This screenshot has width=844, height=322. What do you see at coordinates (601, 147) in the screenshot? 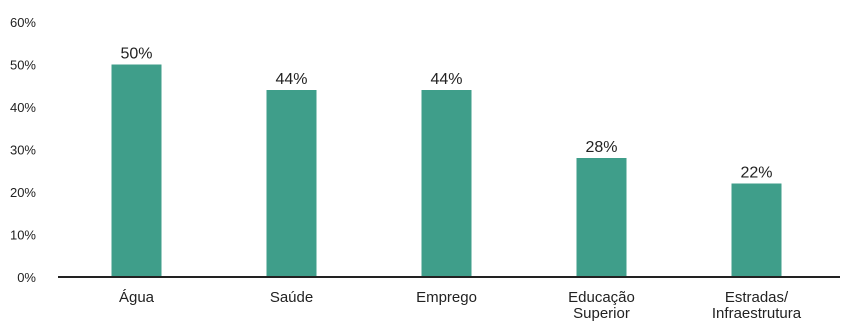
I see `data-label: 28%` at bounding box center [601, 147].